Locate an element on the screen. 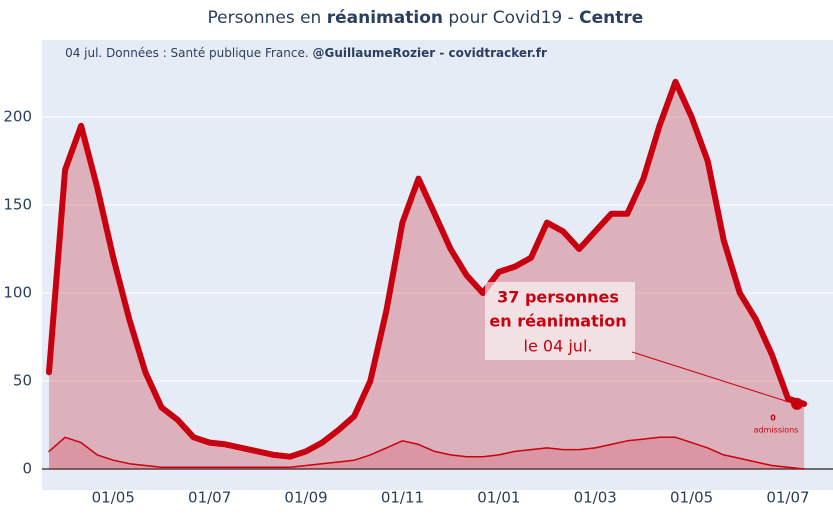 The height and width of the screenshot is (515, 833). title-part: Centre is located at coordinates (611, 18).